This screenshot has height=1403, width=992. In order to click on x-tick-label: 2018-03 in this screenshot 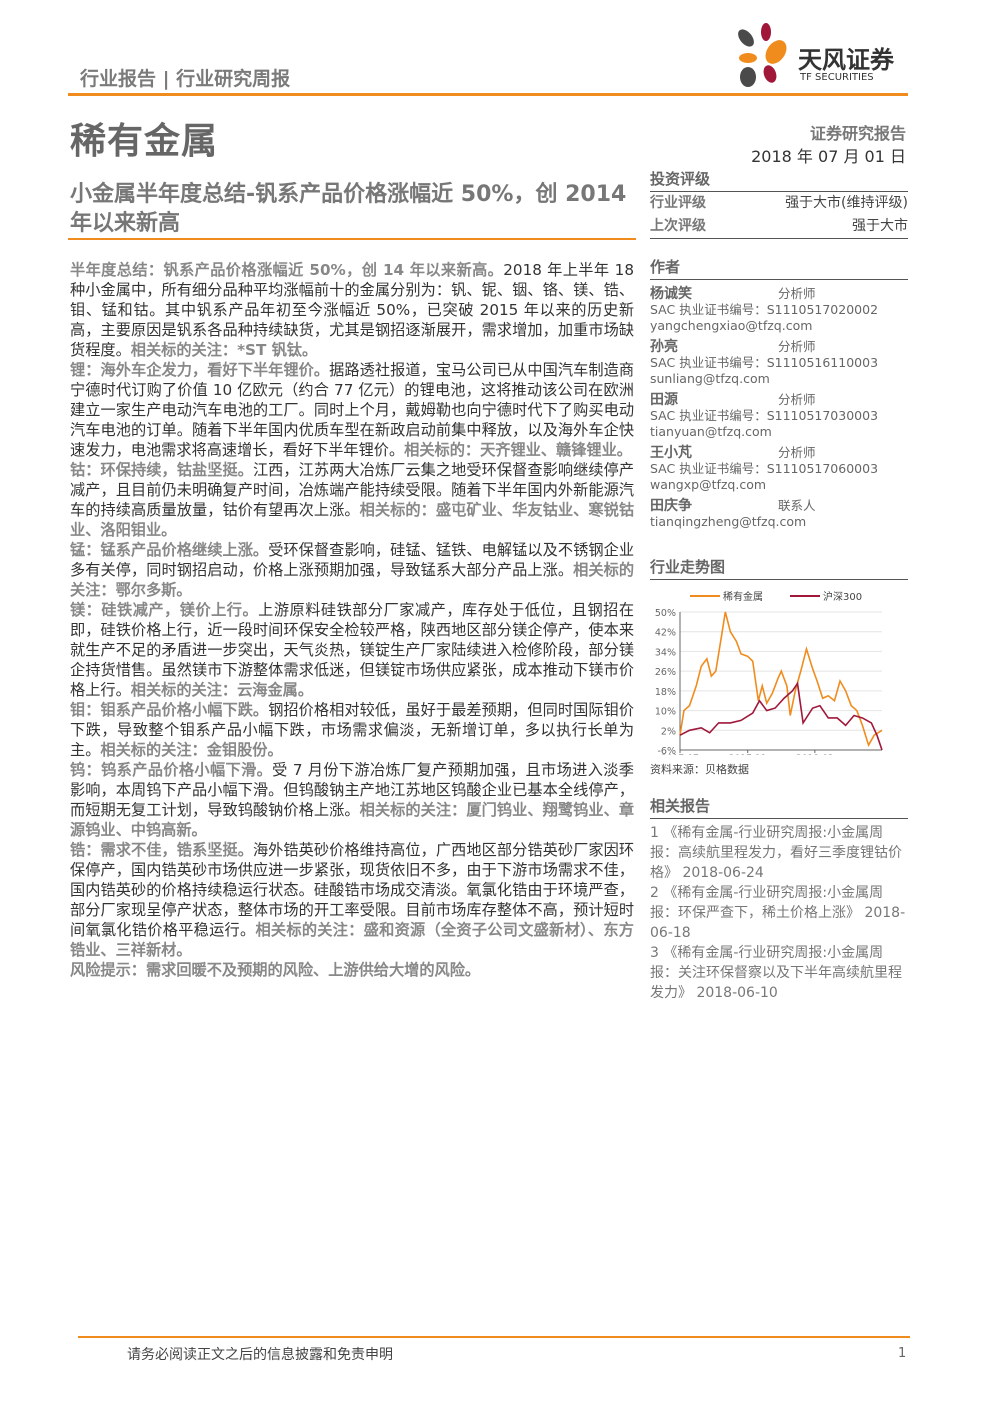, I will do `click(815, 754)`.